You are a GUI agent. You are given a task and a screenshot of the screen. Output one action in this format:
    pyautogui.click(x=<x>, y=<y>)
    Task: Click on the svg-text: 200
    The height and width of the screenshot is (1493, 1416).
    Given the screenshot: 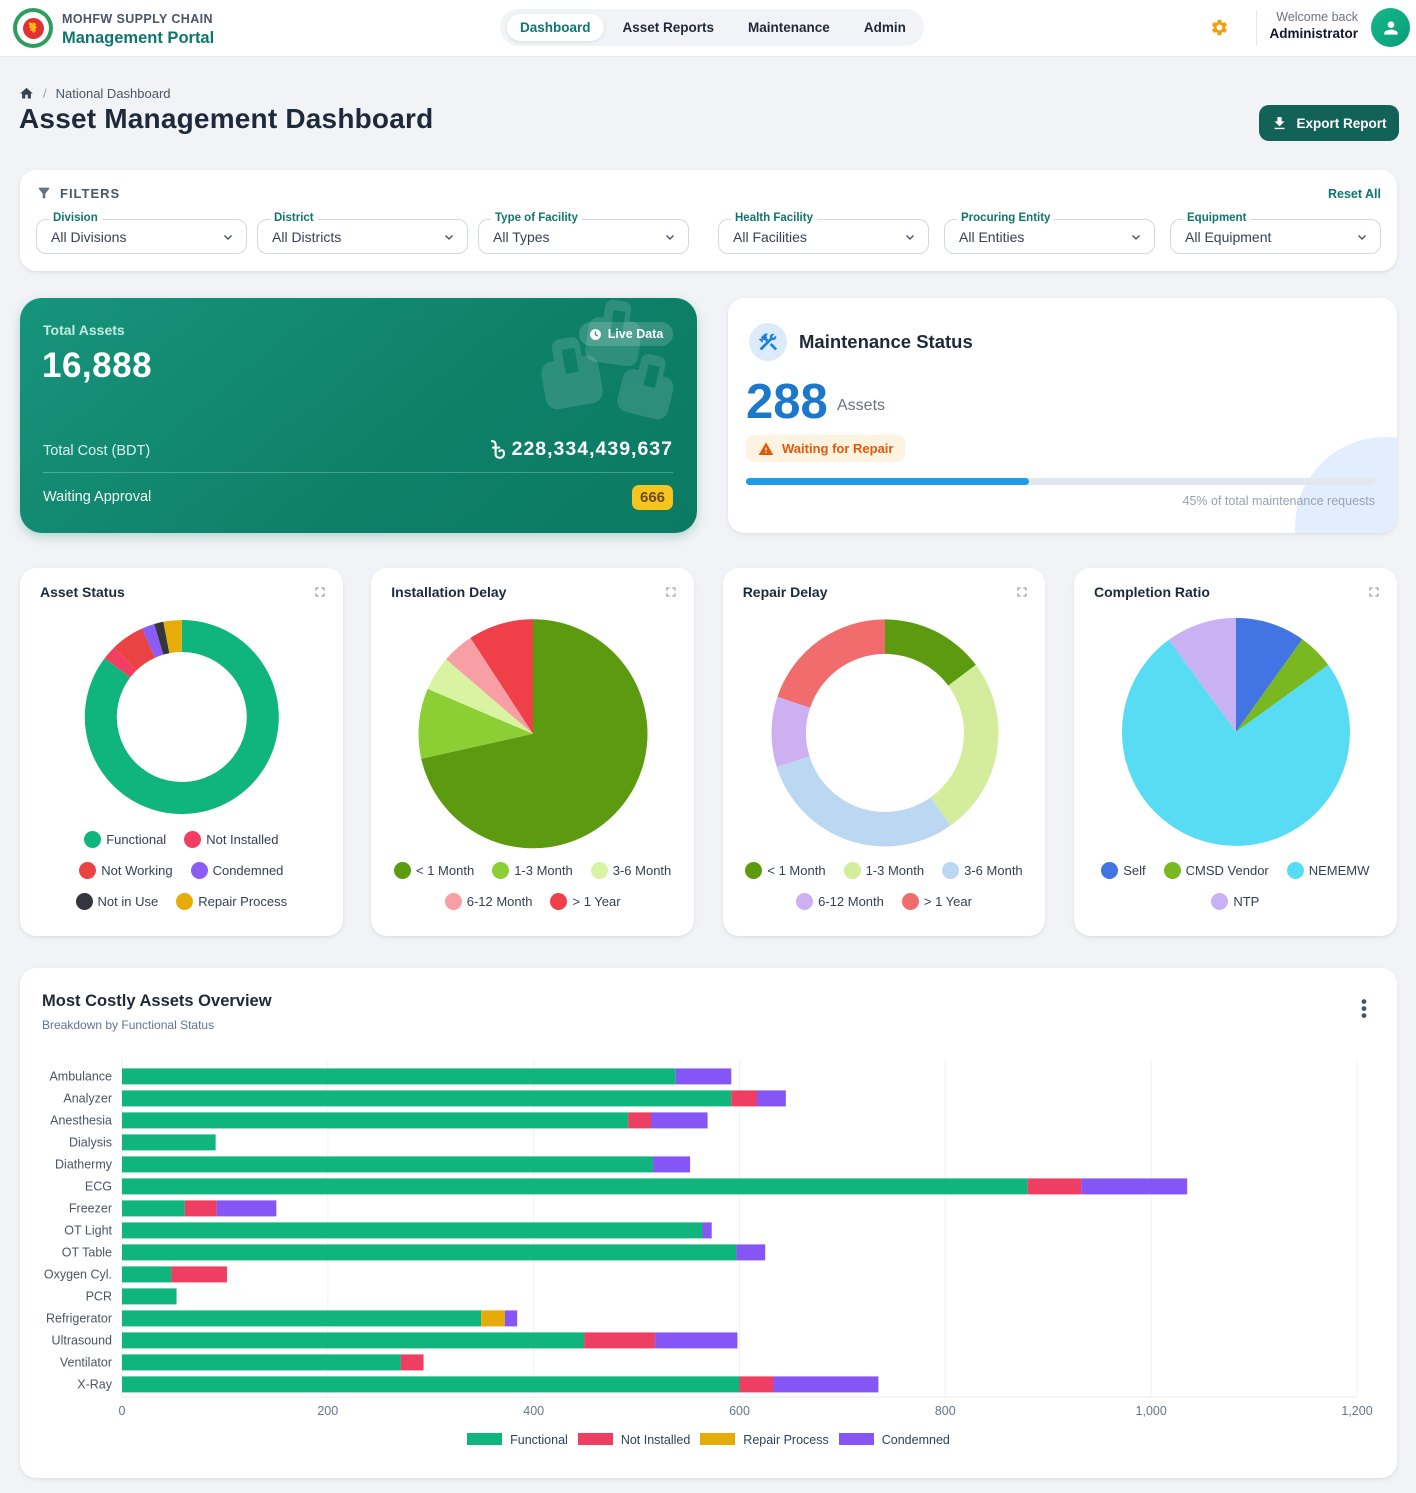 What is the action you would take?
    pyautogui.click(x=327, y=1411)
    